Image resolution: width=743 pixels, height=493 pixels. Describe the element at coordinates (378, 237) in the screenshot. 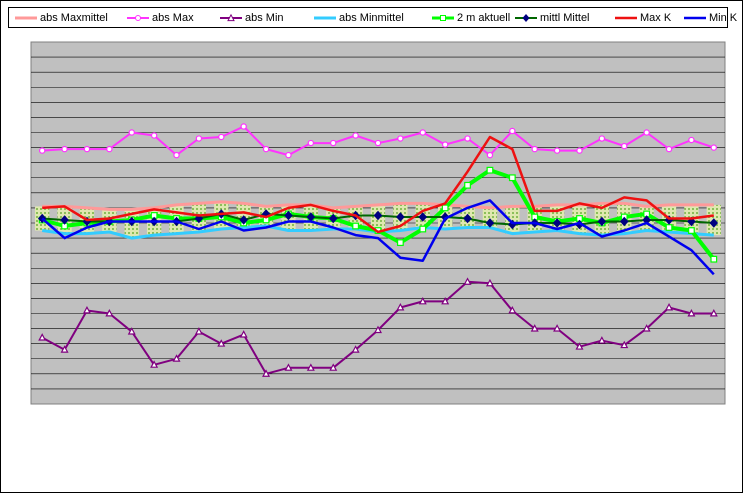

I see `series-line-min-k` at that location.